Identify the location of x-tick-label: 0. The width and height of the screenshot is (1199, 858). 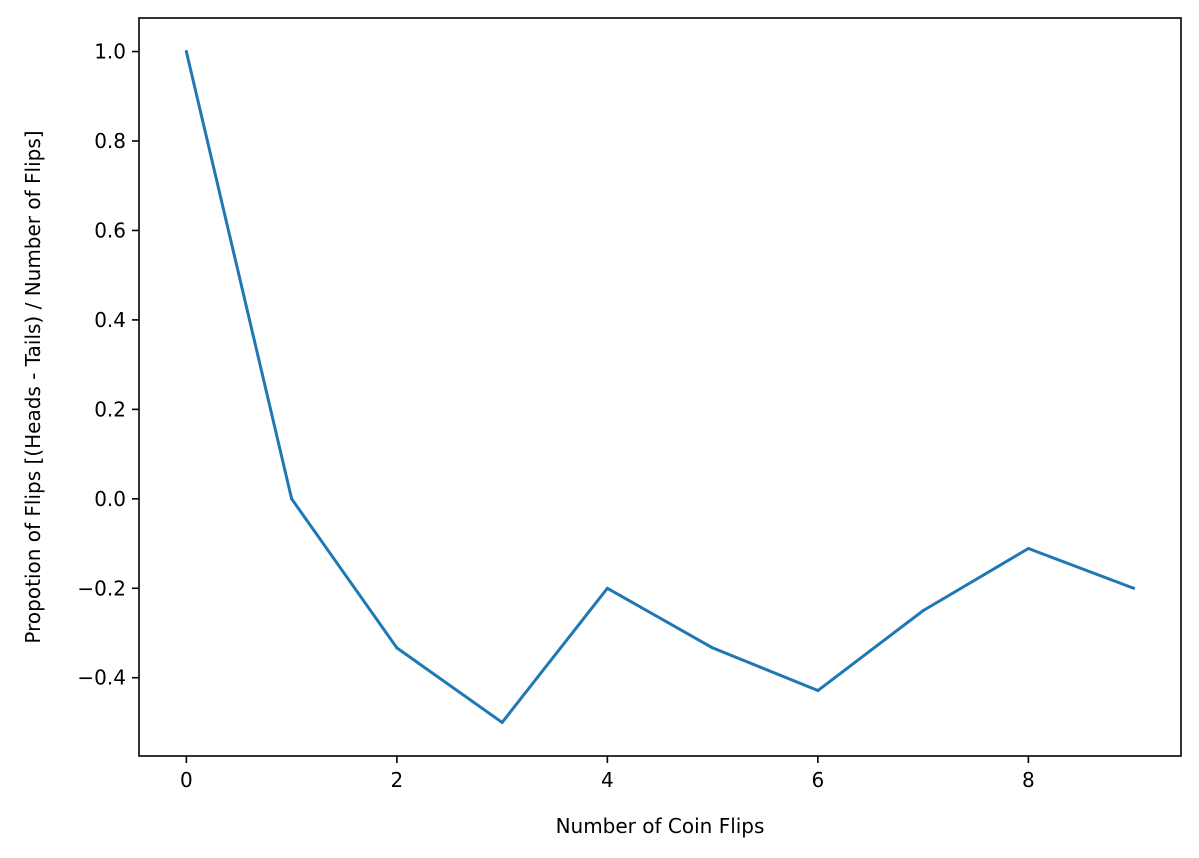
(186, 780).